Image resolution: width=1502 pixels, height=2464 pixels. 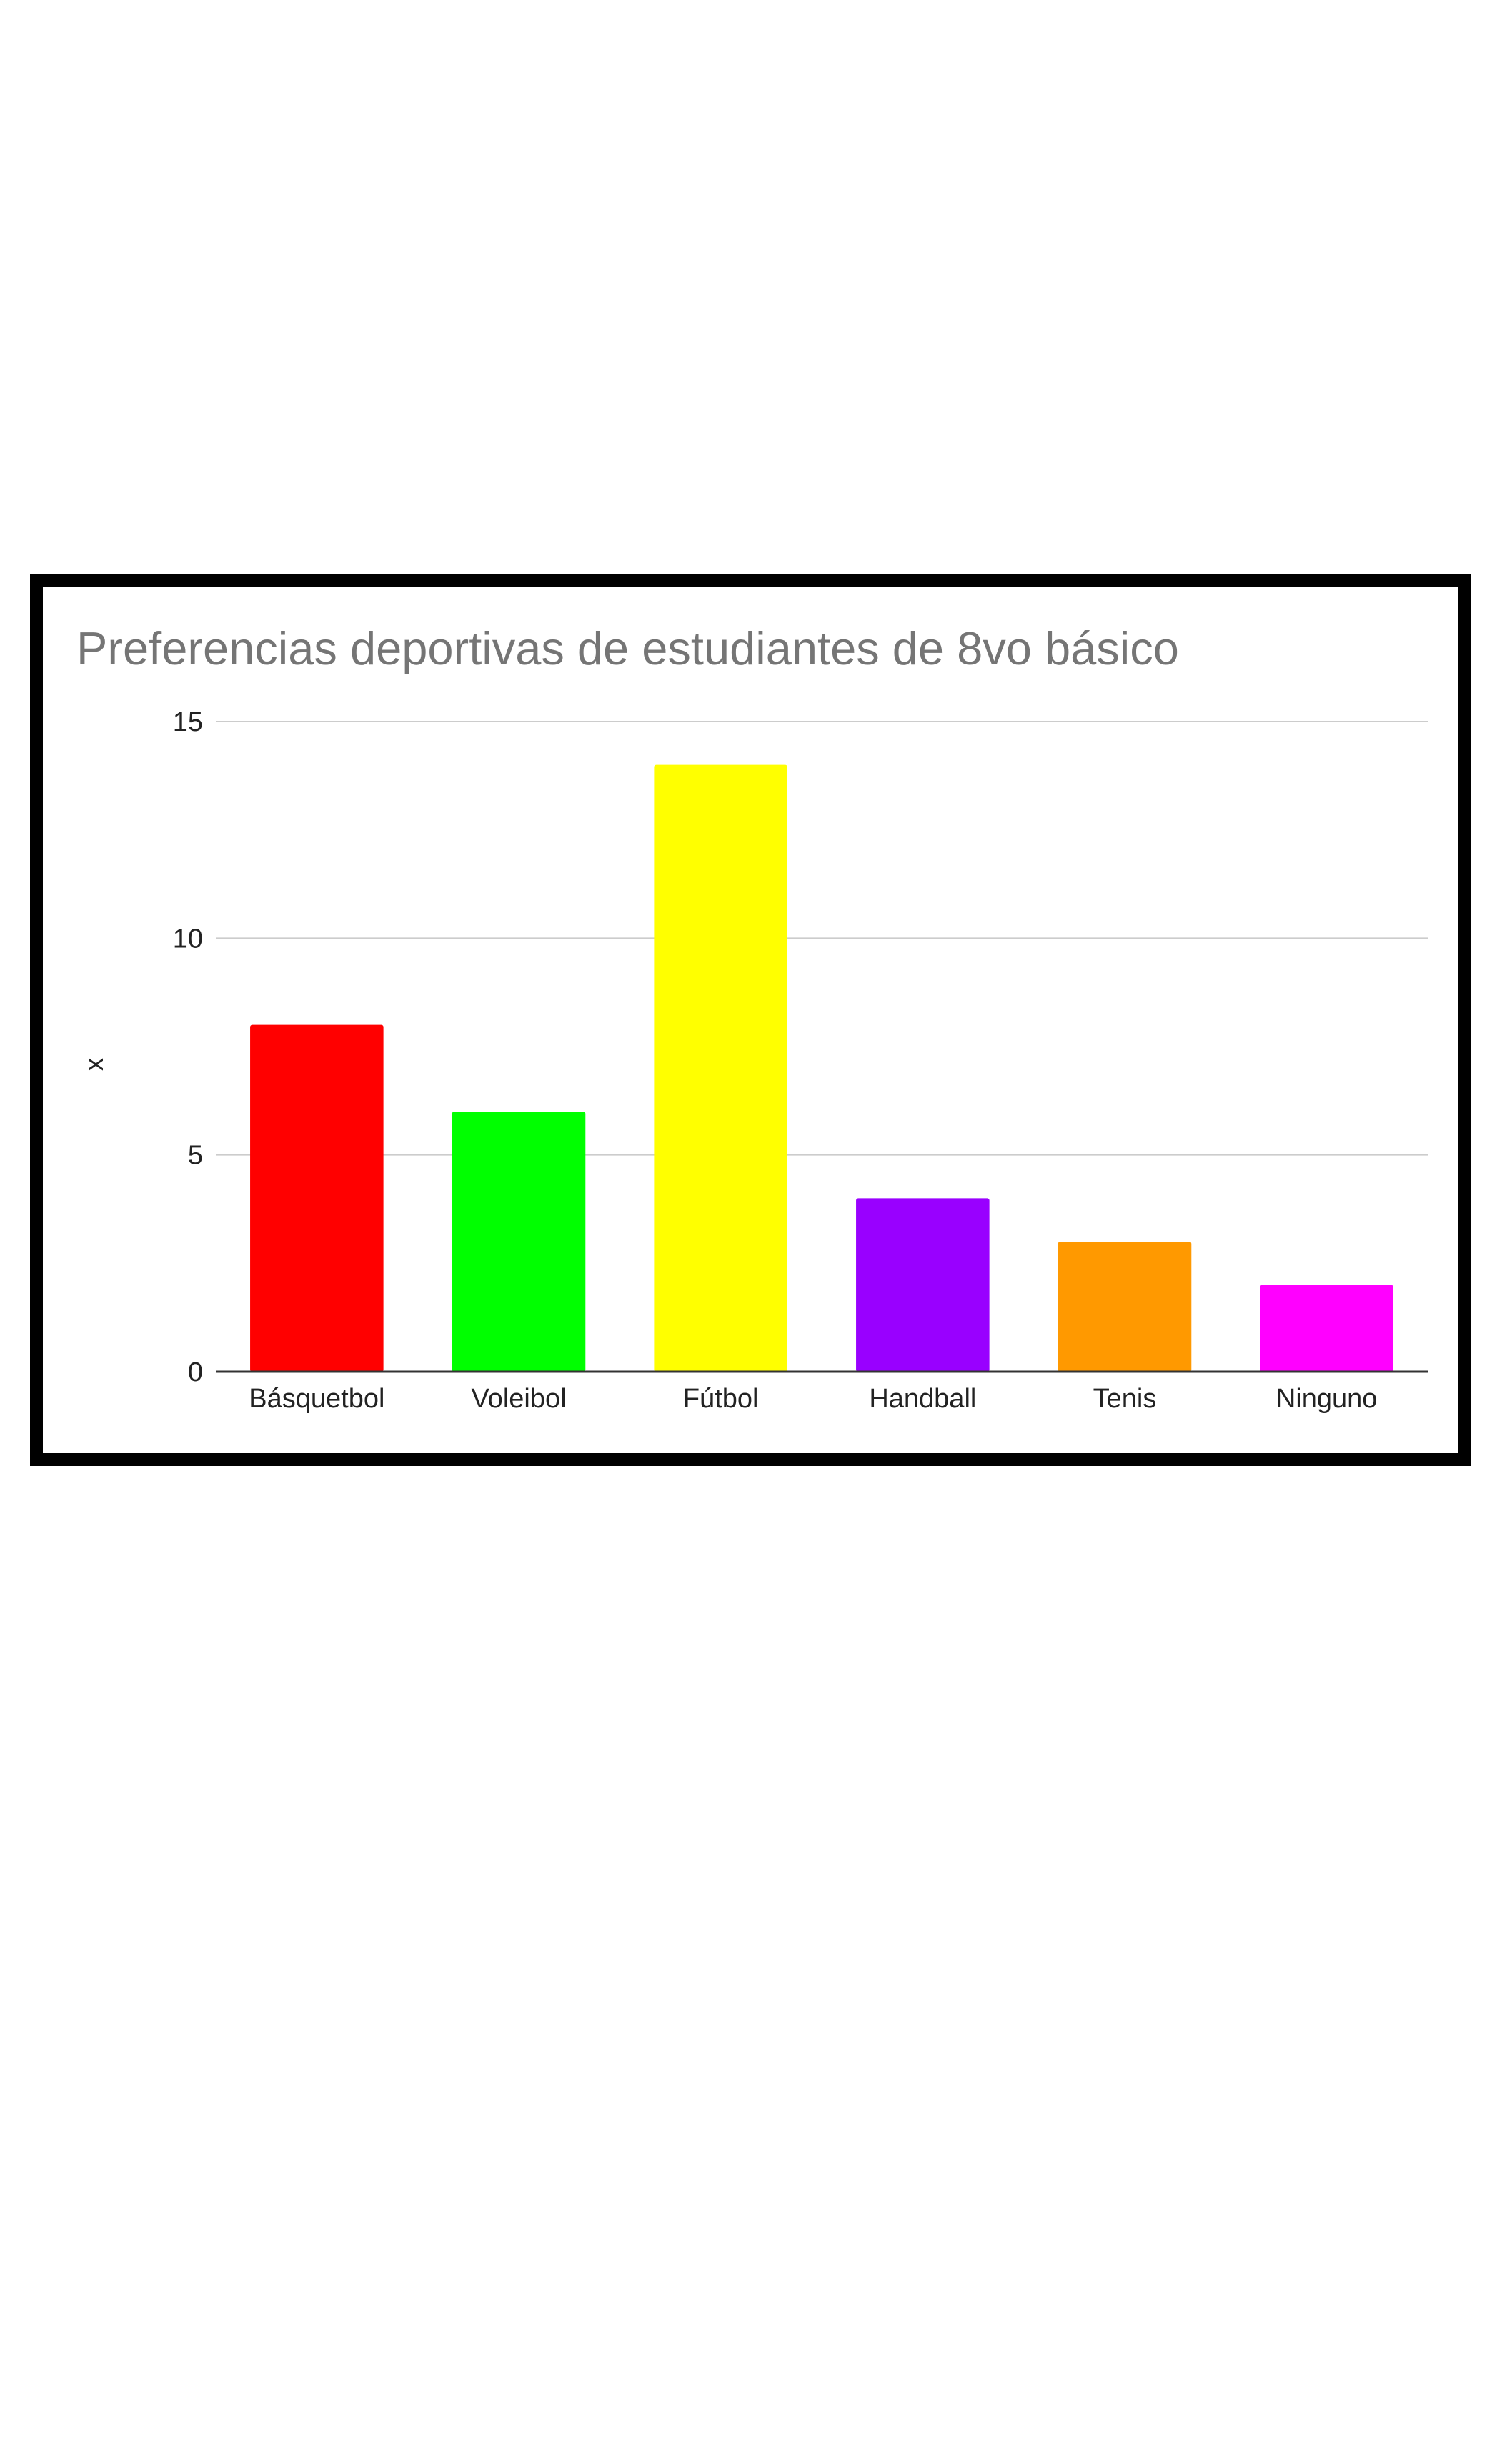 I want to click on x-tick-label: Fútbol, so click(x=721, y=1399).